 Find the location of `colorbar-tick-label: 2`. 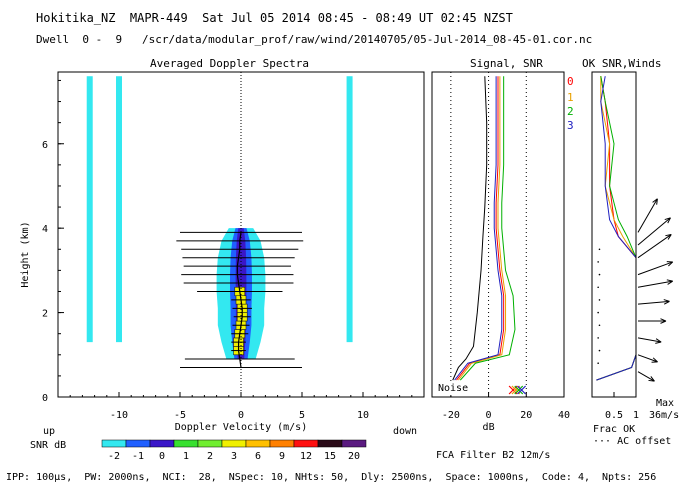

colorbar-tick-label: 2 is located at coordinates (210, 456).